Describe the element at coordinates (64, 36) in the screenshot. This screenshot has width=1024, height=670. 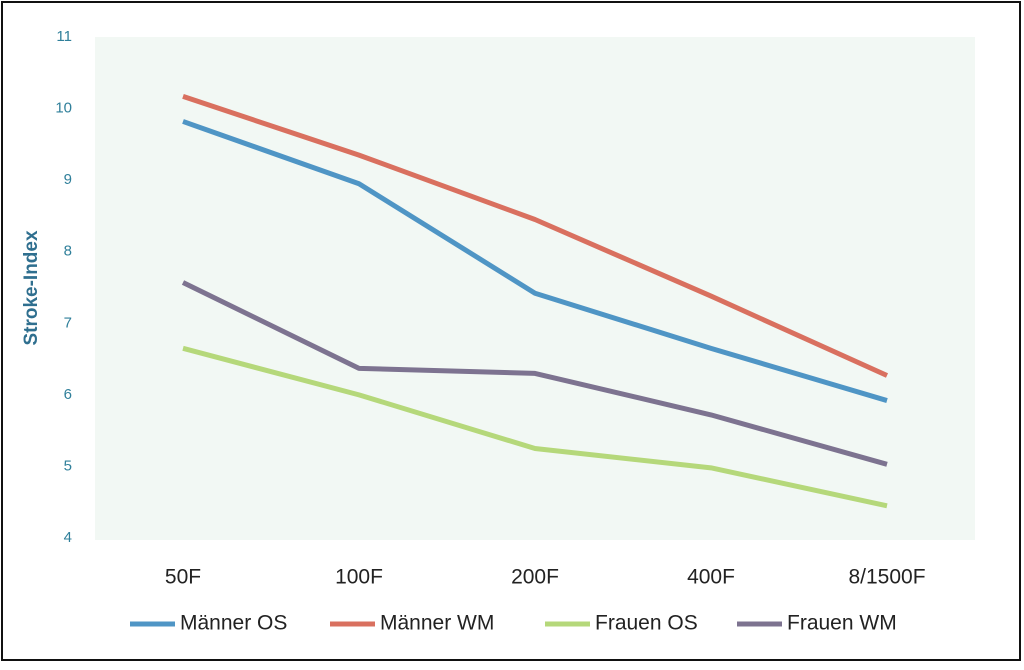
I see `y-tick-label: 11` at that location.